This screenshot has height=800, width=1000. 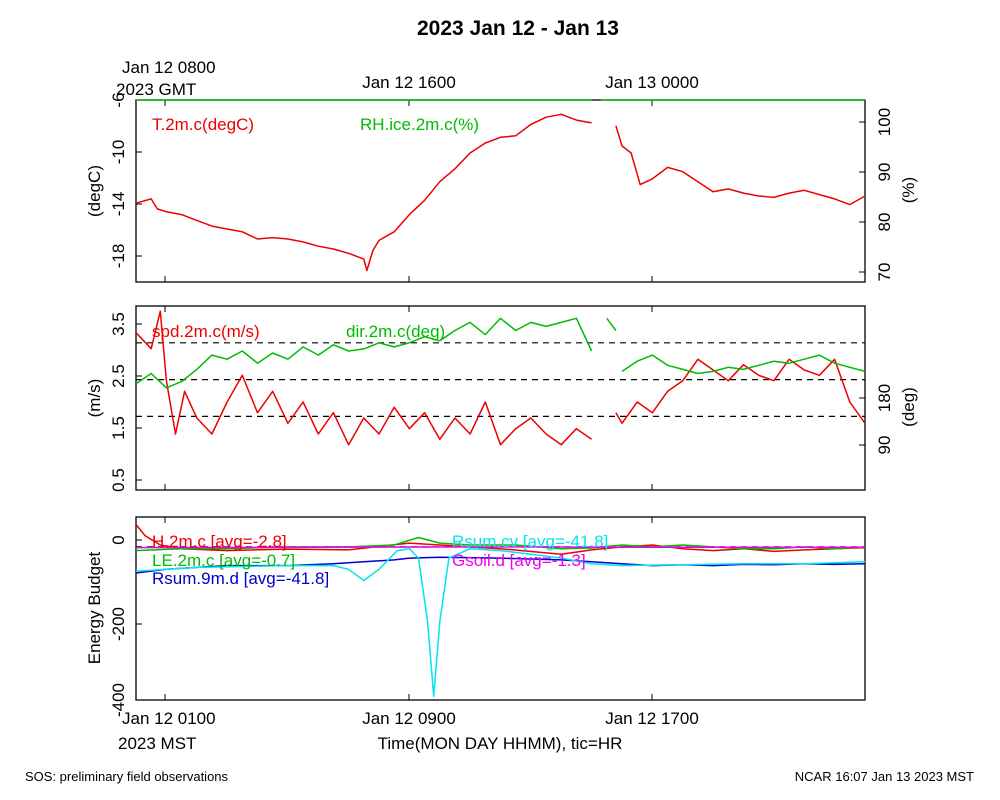 What do you see at coordinates (652, 82) in the screenshot?
I see `top-time-label: Jan 13 0000` at bounding box center [652, 82].